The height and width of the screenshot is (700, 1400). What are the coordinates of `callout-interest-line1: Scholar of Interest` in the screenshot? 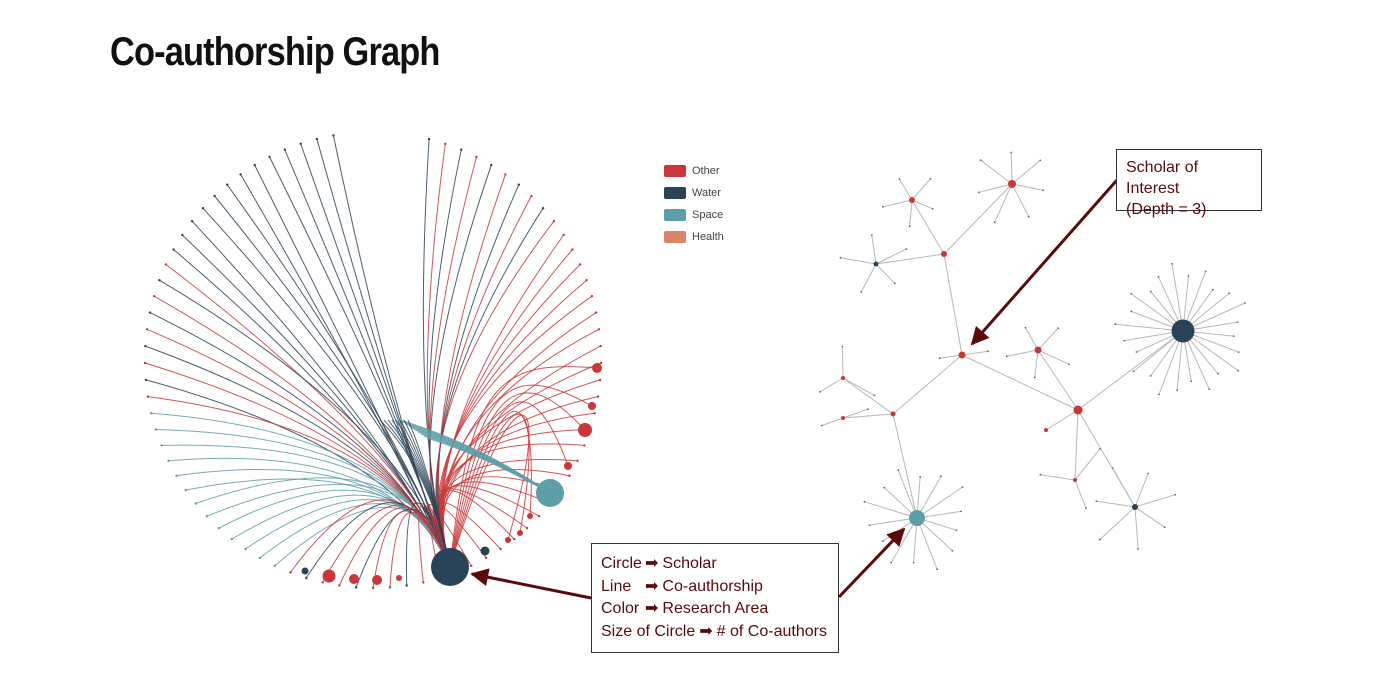 It's located at (1162, 178).